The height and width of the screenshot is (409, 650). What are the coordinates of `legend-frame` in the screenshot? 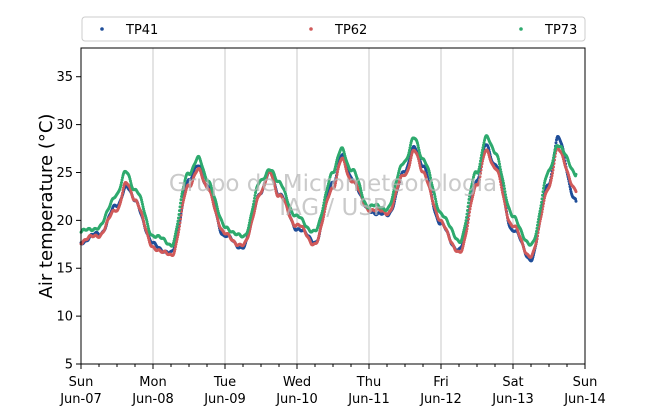 It's located at (333, 29).